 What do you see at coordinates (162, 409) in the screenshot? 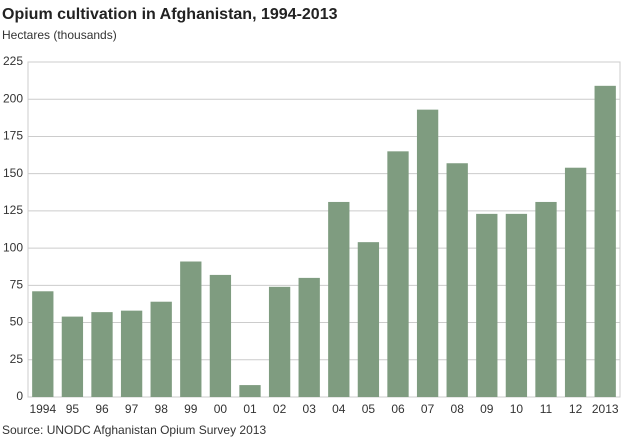
I see `x-tick-label: 98` at bounding box center [162, 409].